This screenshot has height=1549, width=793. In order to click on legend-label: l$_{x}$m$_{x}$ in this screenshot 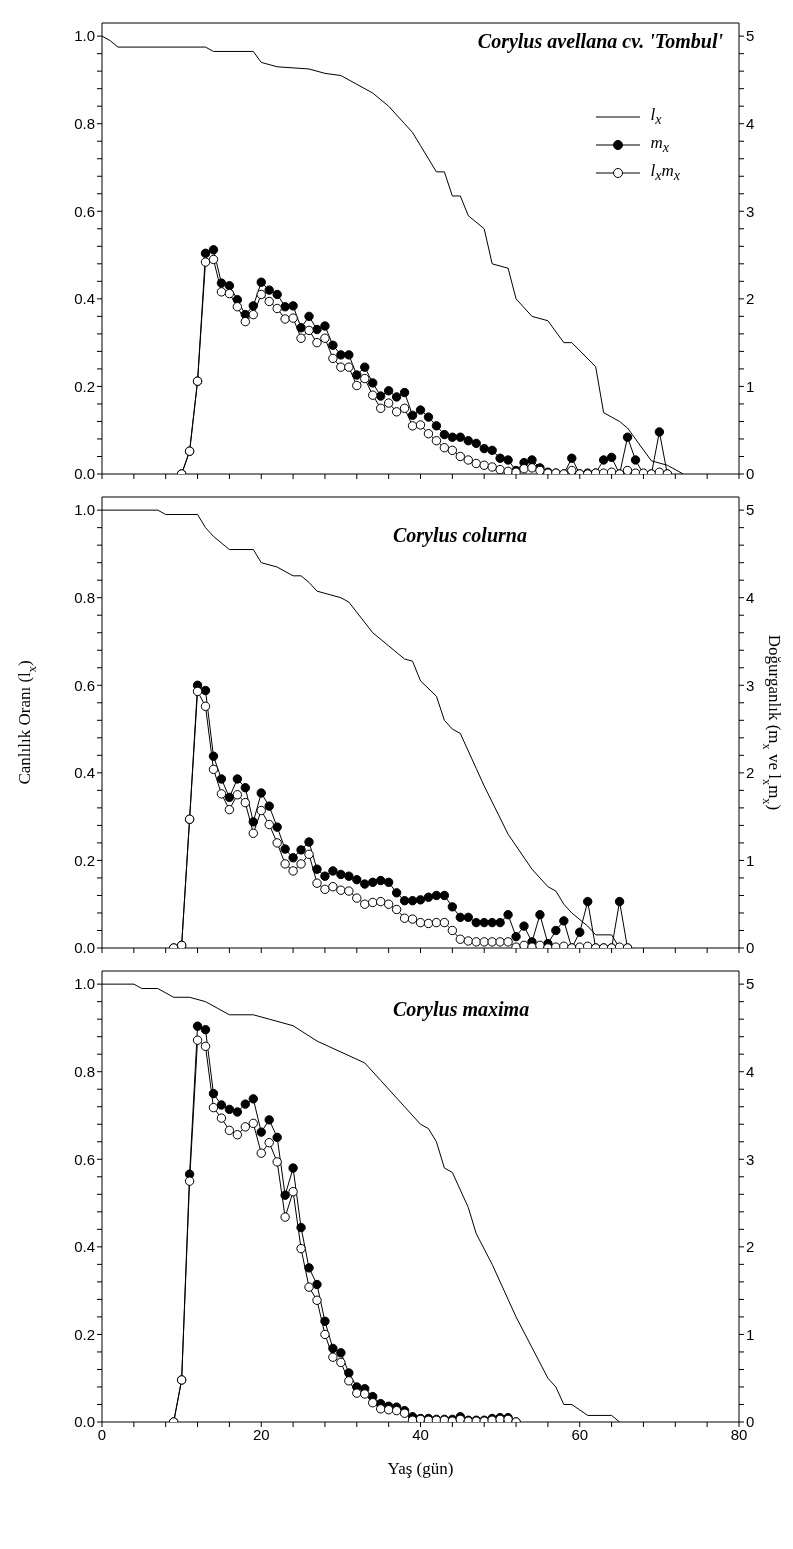, I will do `click(665, 173)`.